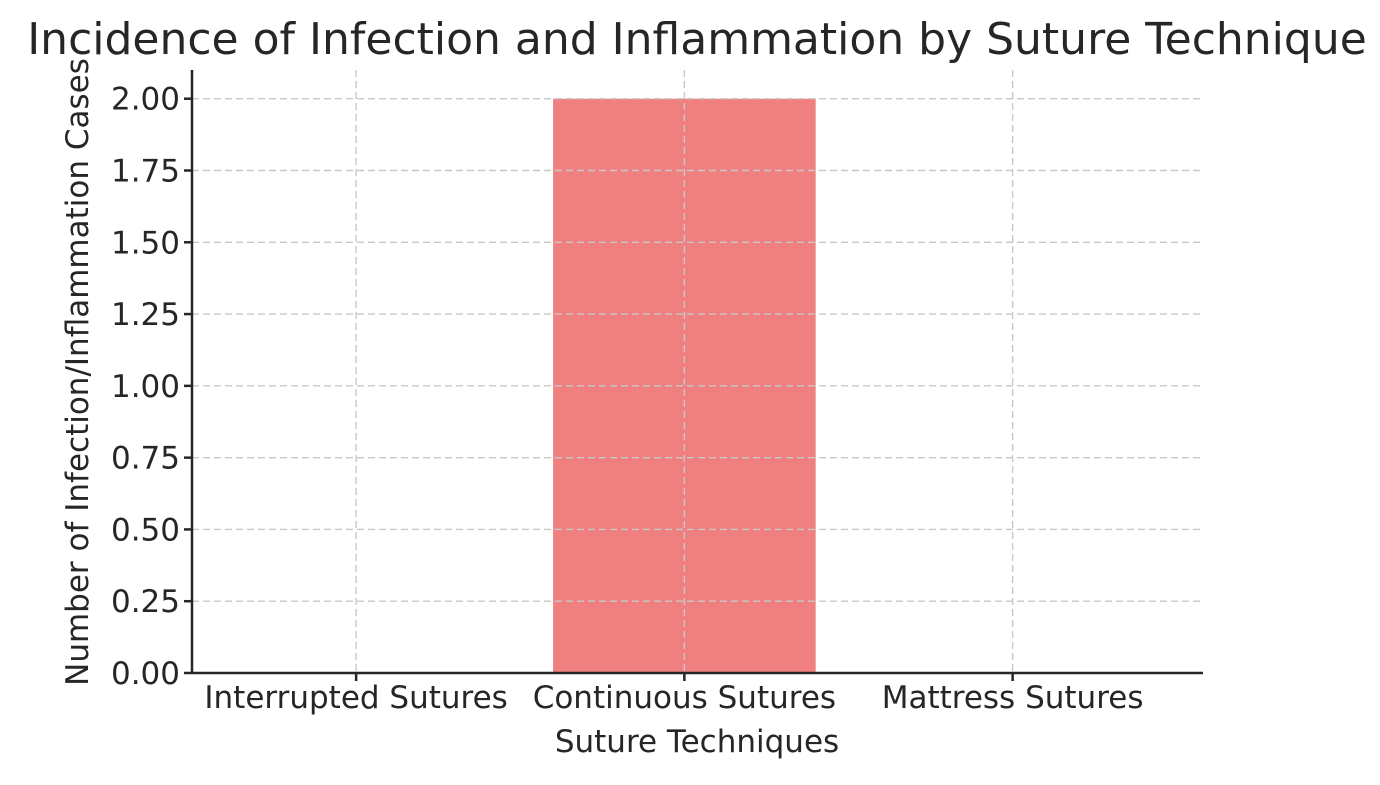 Image resolution: width=1380 pixels, height=785 pixels. I want to click on y-tick-label: 1.75, so click(145, 172).